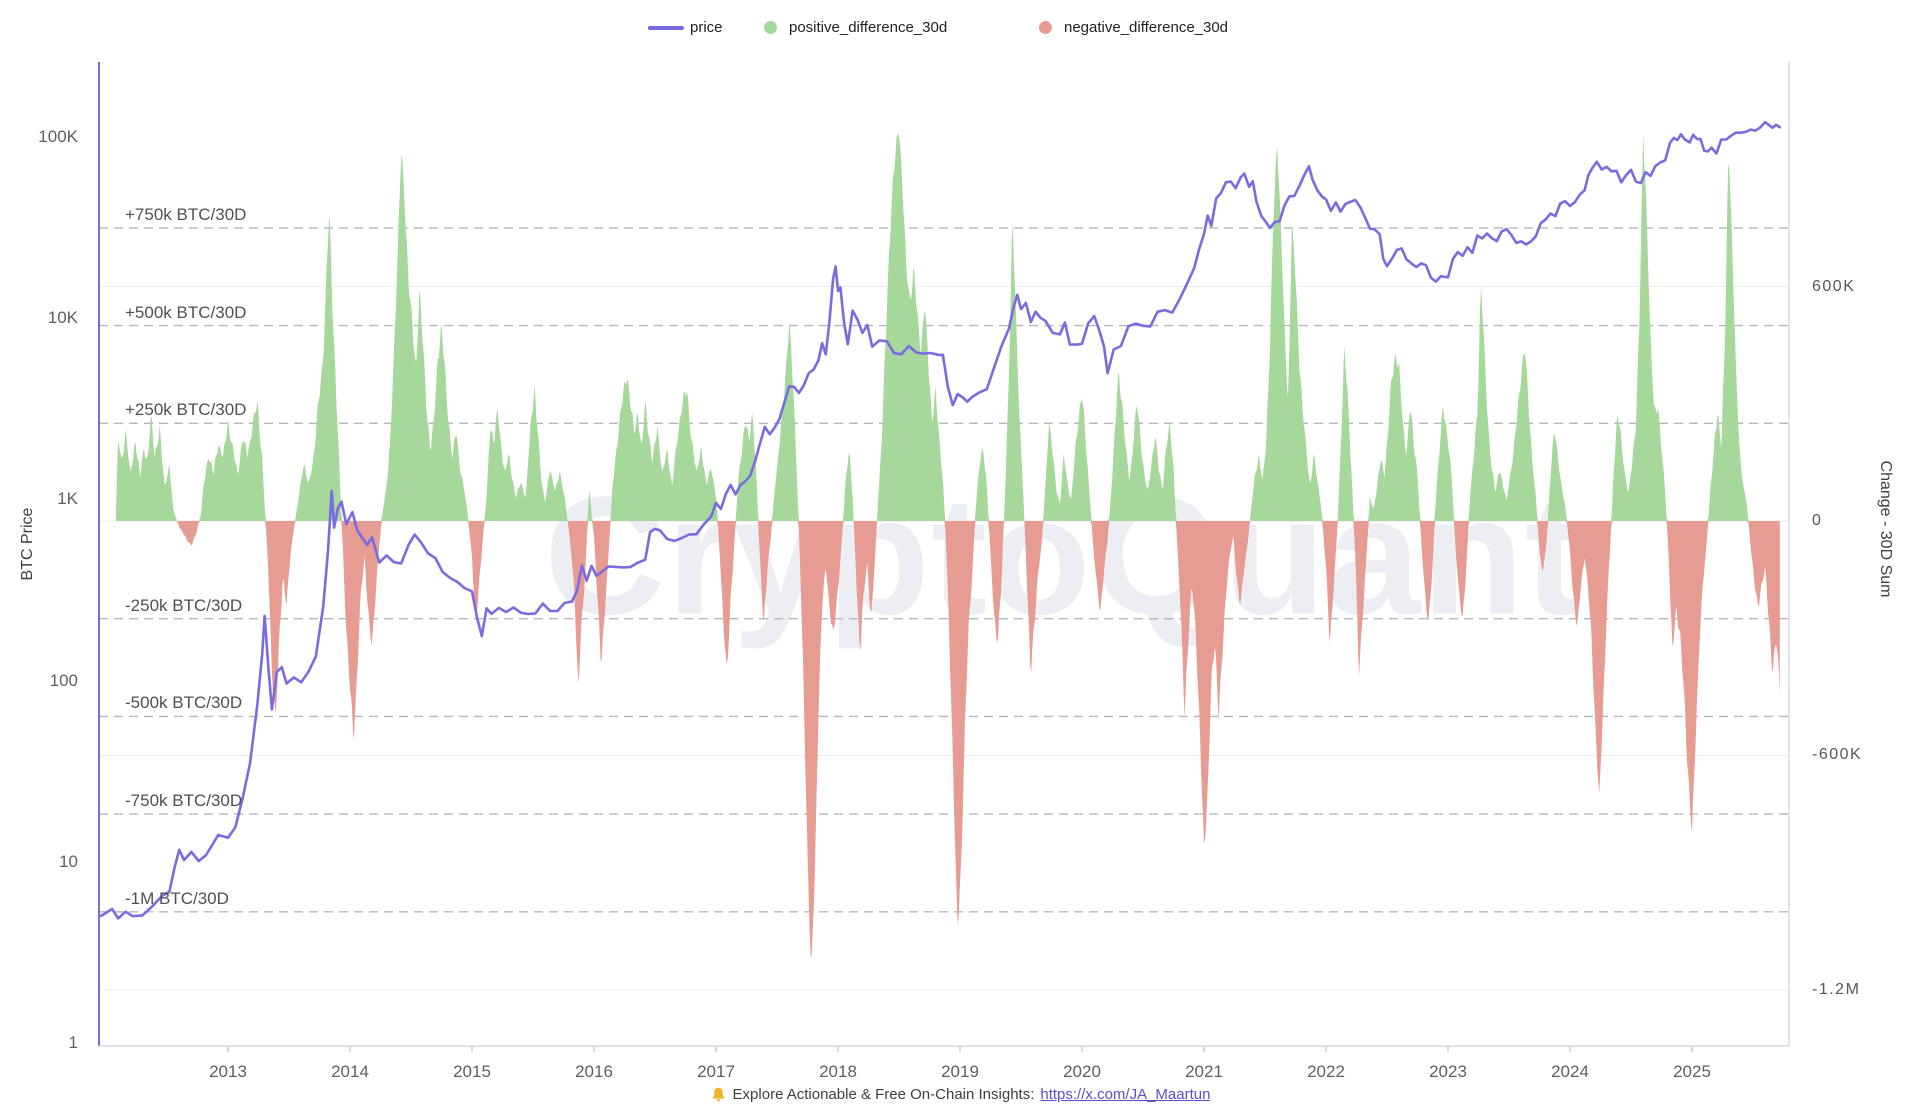 The height and width of the screenshot is (1119, 1920). What do you see at coordinates (1125, 1094) in the screenshot?
I see `footer-link: https://x.com/JA_Maartun` at bounding box center [1125, 1094].